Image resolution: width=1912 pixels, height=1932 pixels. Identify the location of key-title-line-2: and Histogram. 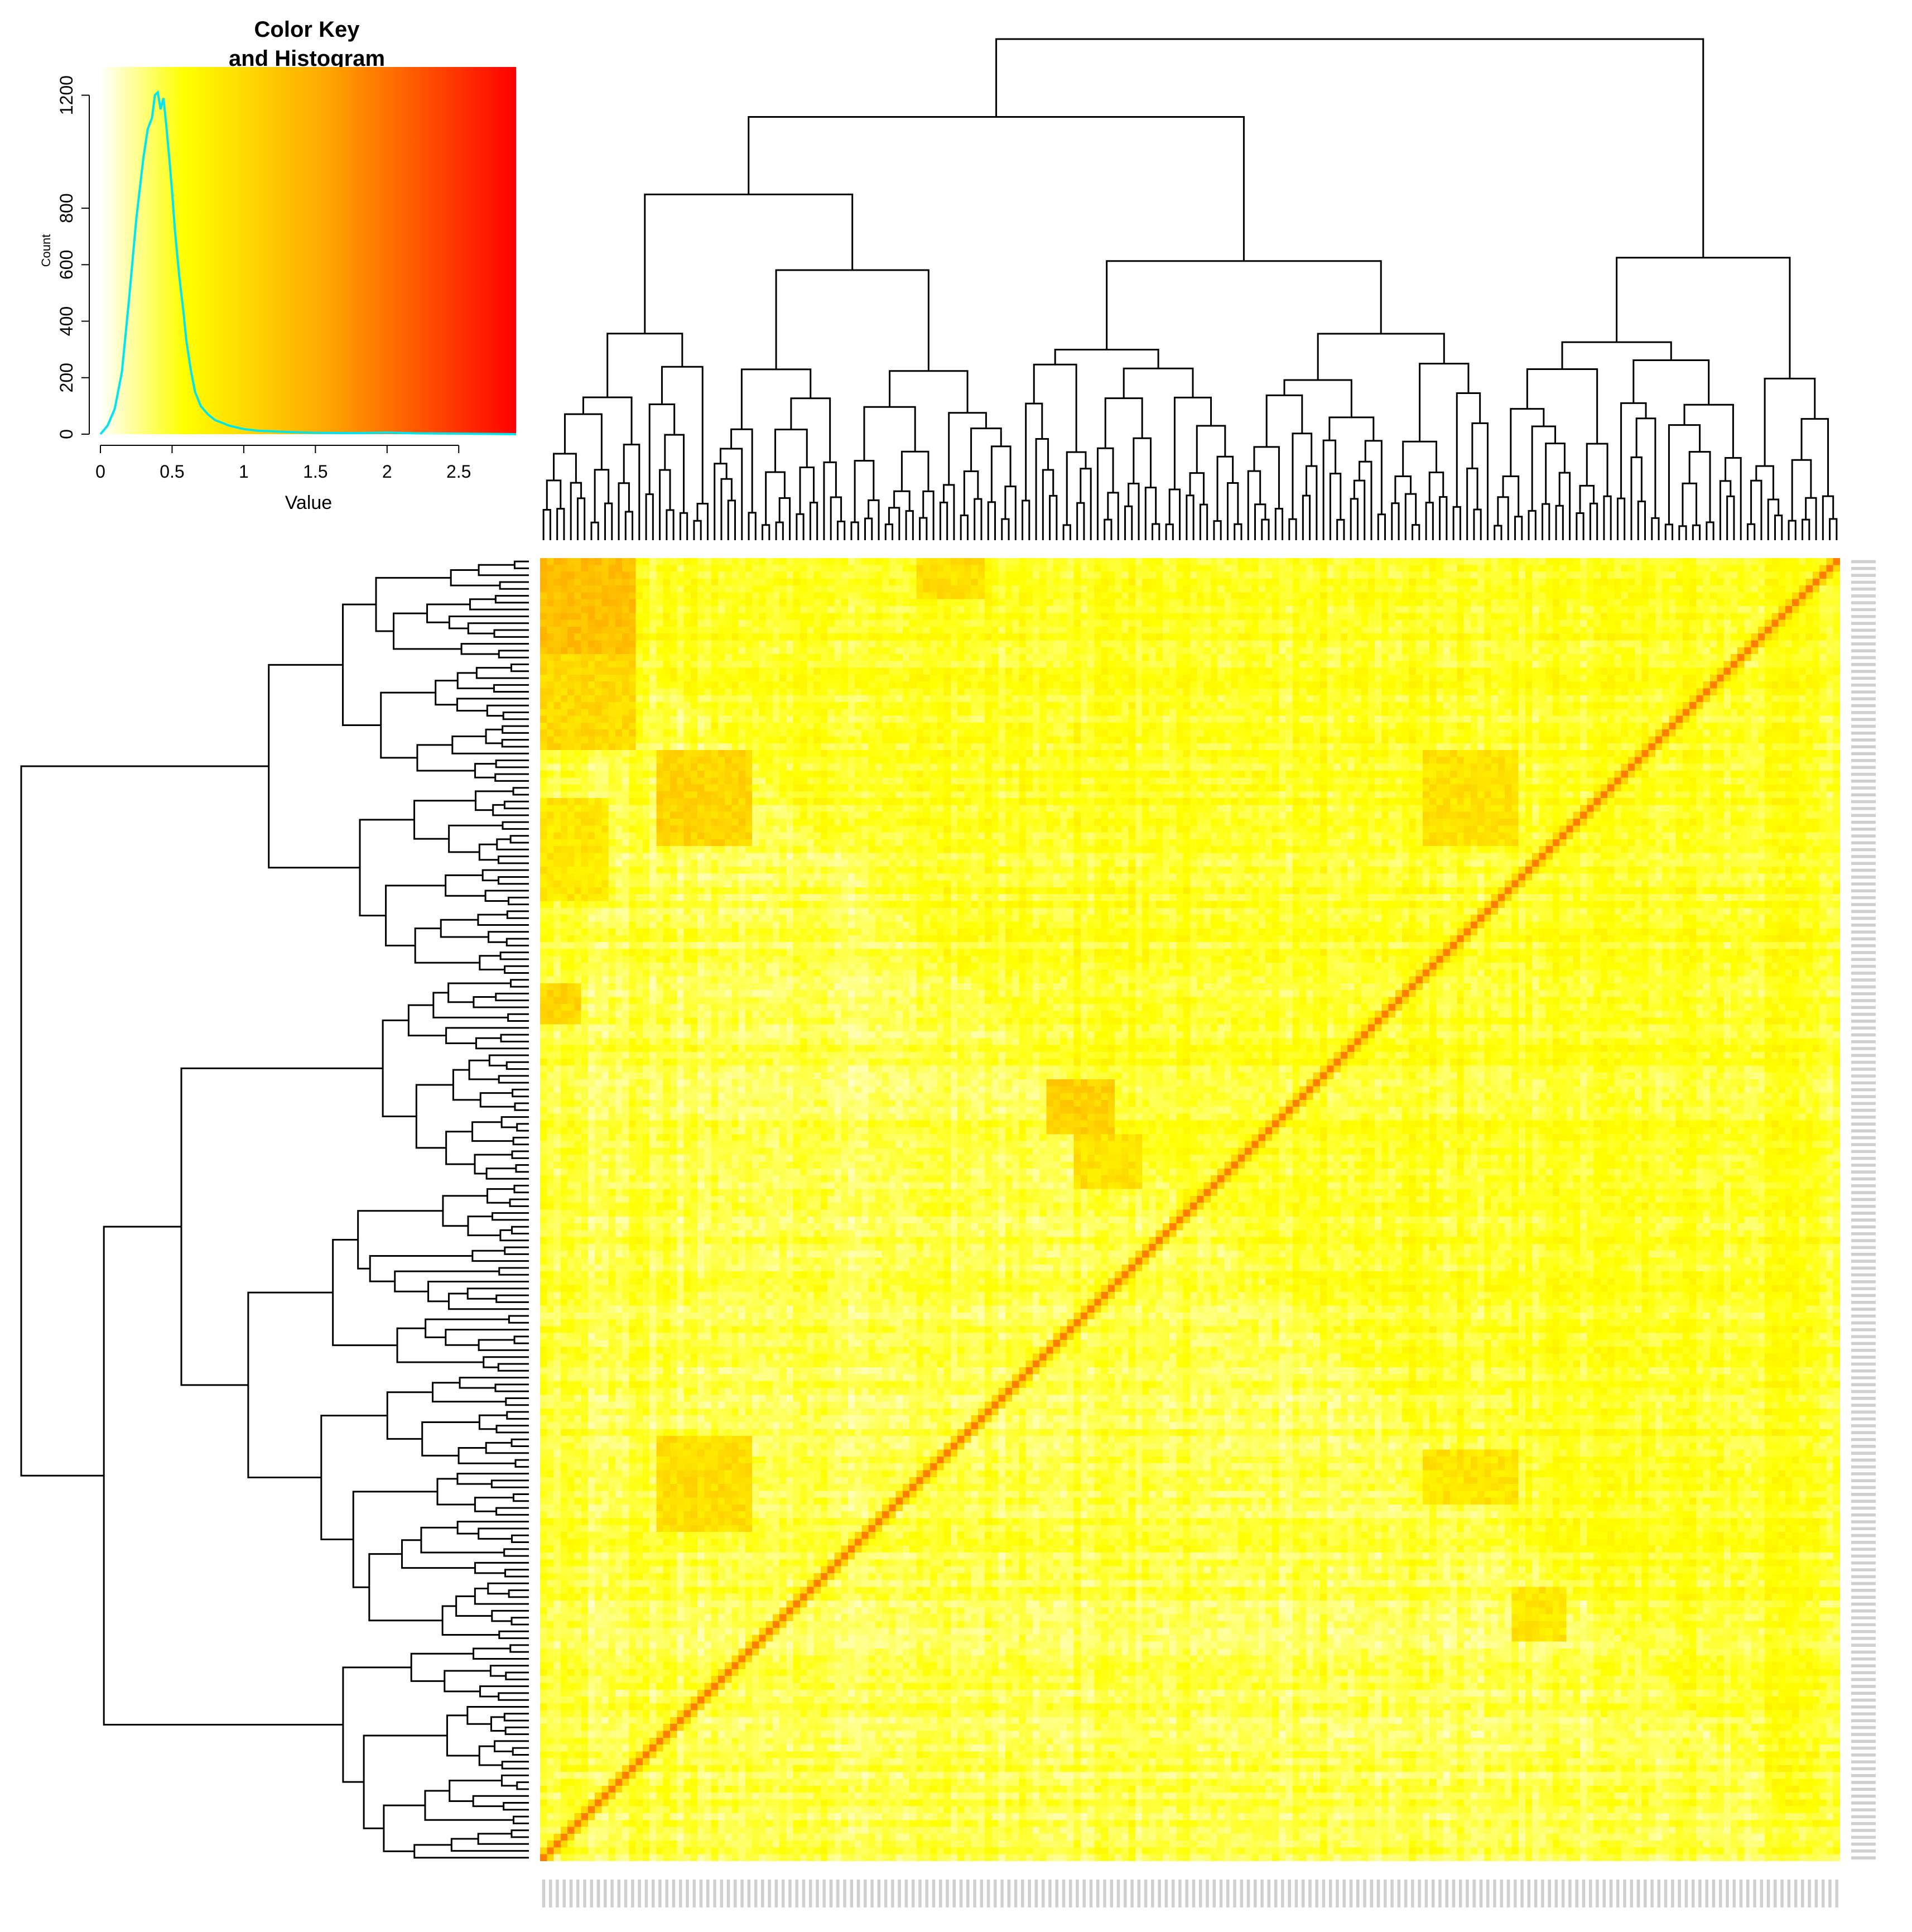
(307, 58).